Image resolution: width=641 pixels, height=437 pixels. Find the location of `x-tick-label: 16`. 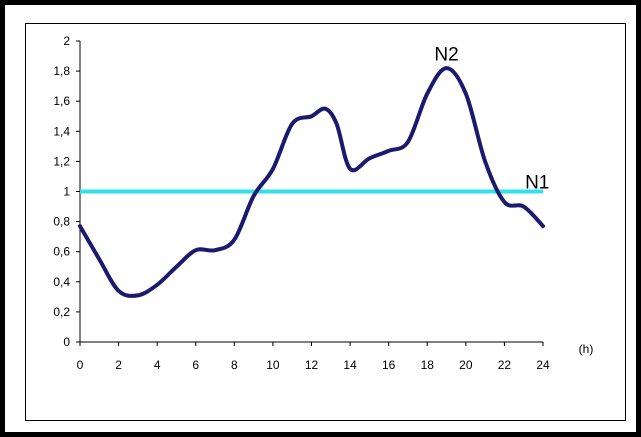

x-tick-label: 16 is located at coordinates (389, 365).